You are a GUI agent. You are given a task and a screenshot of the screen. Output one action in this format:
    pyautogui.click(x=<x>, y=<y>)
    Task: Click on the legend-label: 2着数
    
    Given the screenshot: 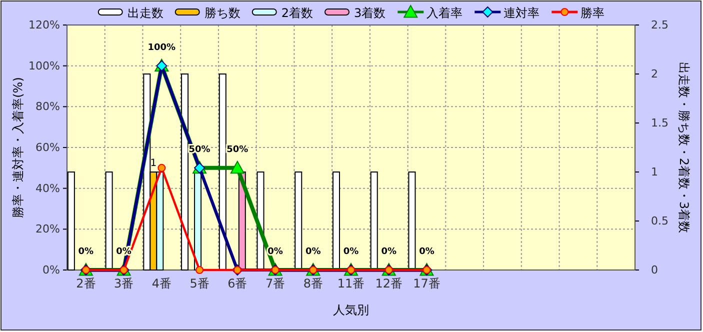 What is the action you would take?
    pyautogui.click(x=297, y=13)
    